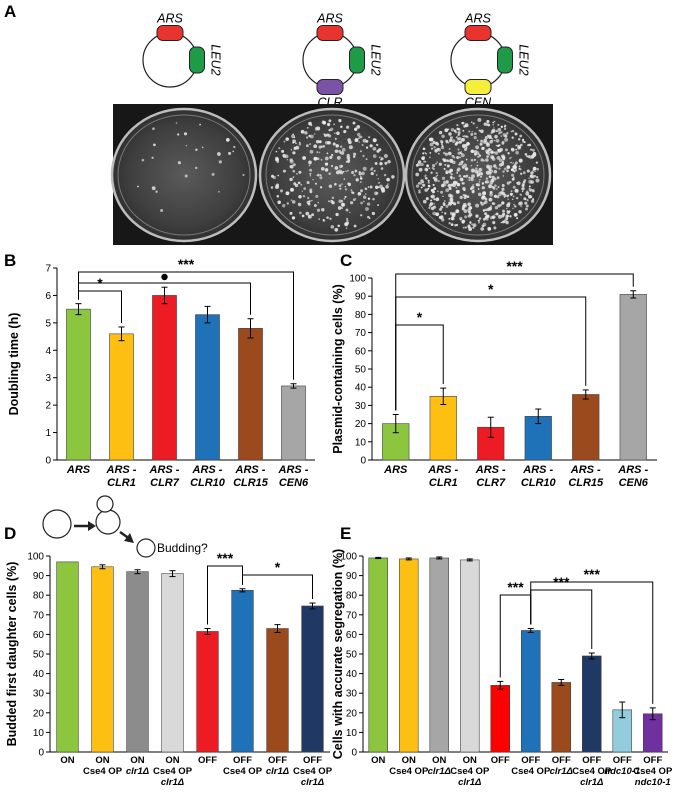 The height and width of the screenshot is (800, 677). I want to click on plasmid-element, so click(478, 87).